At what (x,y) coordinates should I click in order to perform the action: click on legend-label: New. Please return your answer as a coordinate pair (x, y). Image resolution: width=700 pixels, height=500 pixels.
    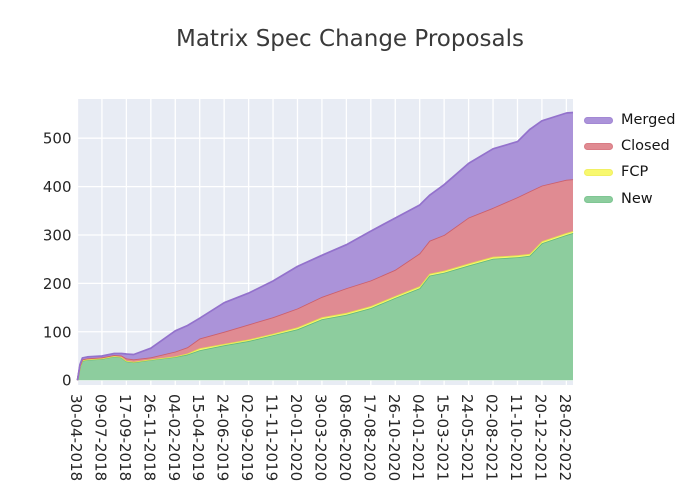
    Looking at the image, I should click on (637, 198).